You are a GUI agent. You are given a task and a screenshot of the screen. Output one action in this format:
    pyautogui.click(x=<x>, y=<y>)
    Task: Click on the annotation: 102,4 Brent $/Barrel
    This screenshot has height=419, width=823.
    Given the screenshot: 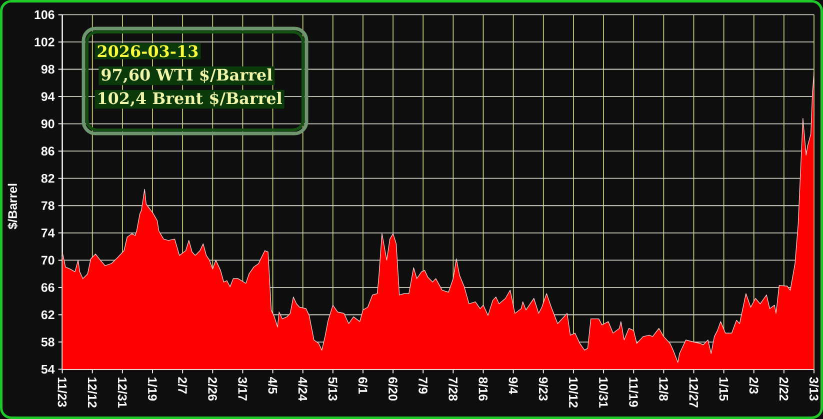 What is the action you would take?
    pyautogui.click(x=190, y=99)
    